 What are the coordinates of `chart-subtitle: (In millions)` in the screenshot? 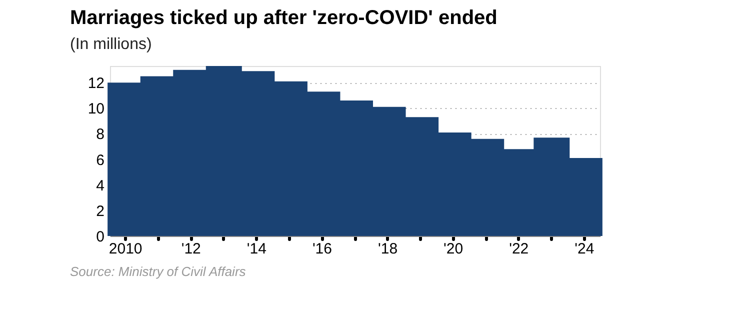 It's located at (111, 44).